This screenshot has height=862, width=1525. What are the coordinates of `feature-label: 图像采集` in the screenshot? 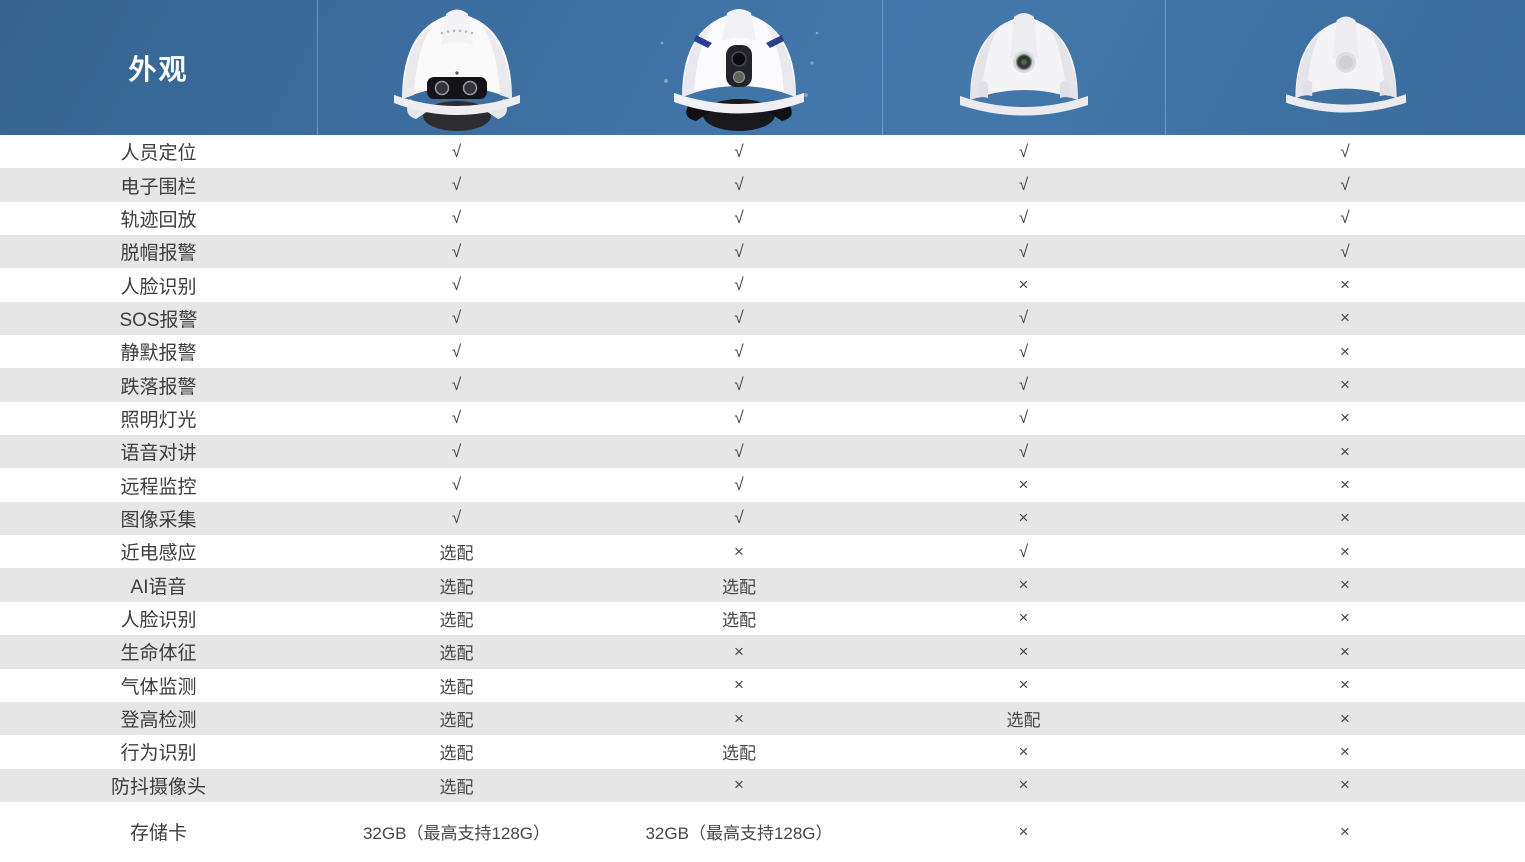 It's located at (158, 520).